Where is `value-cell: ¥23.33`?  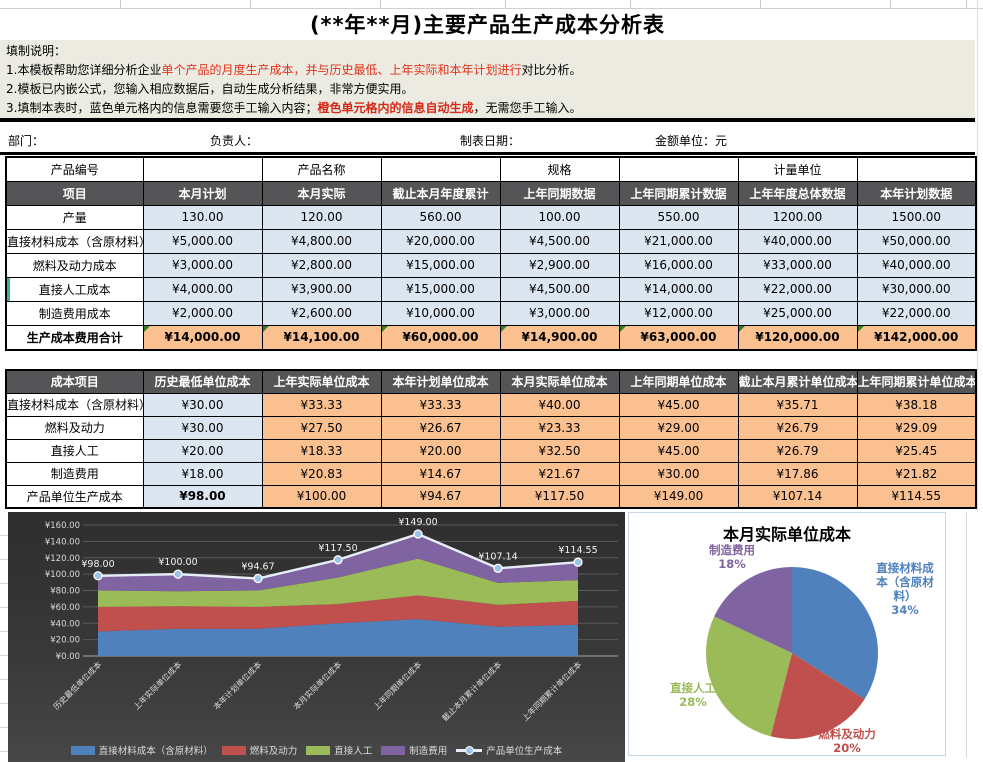 value-cell: ¥23.33 is located at coordinates (559, 427).